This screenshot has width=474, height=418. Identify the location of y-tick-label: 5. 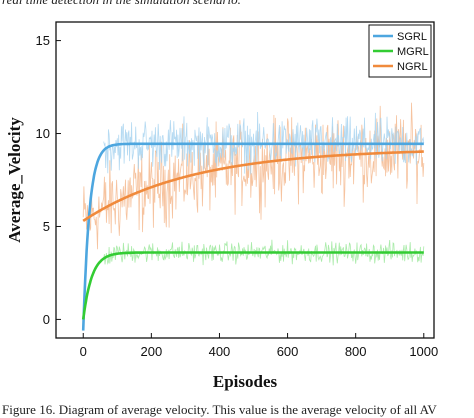
(46, 226).